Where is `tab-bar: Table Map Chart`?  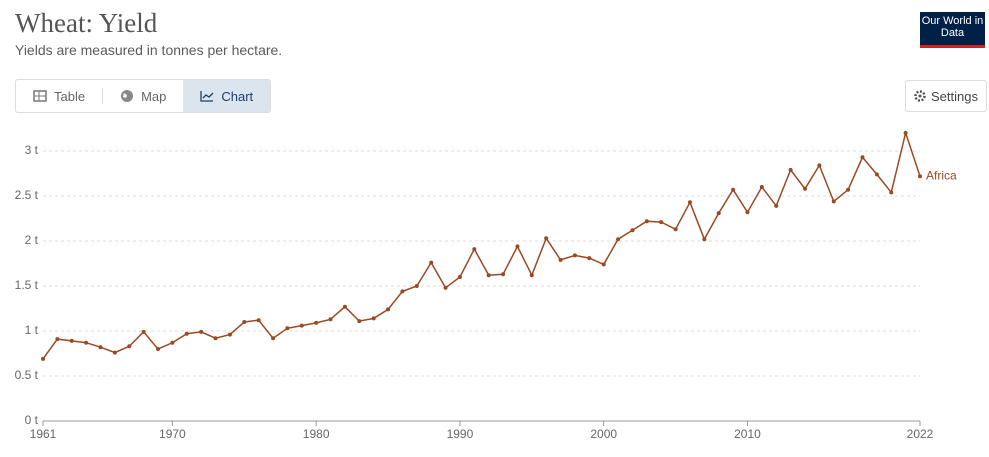
tab-bar: Table Map Chart is located at coordinates (143, 96).